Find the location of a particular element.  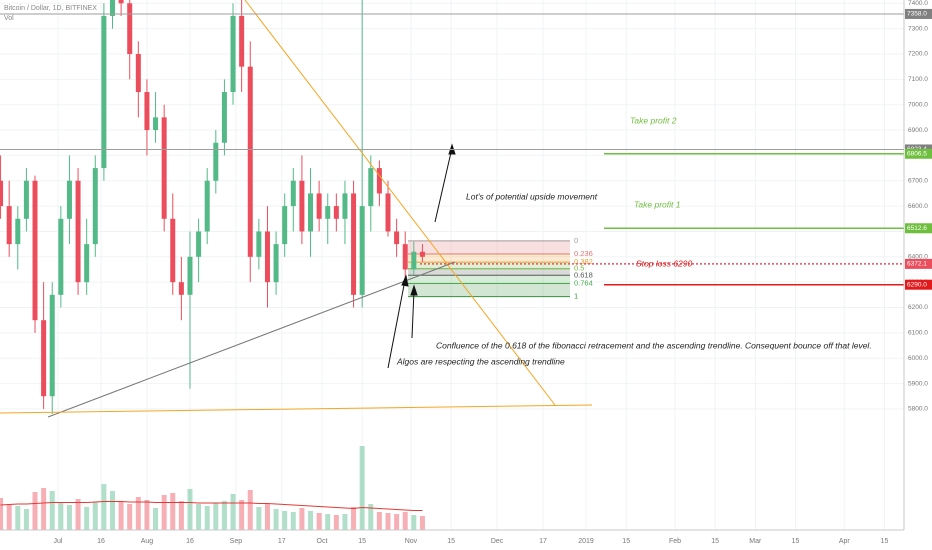

y-tick-label: 7000.0 is located at coordinates (918, 104).